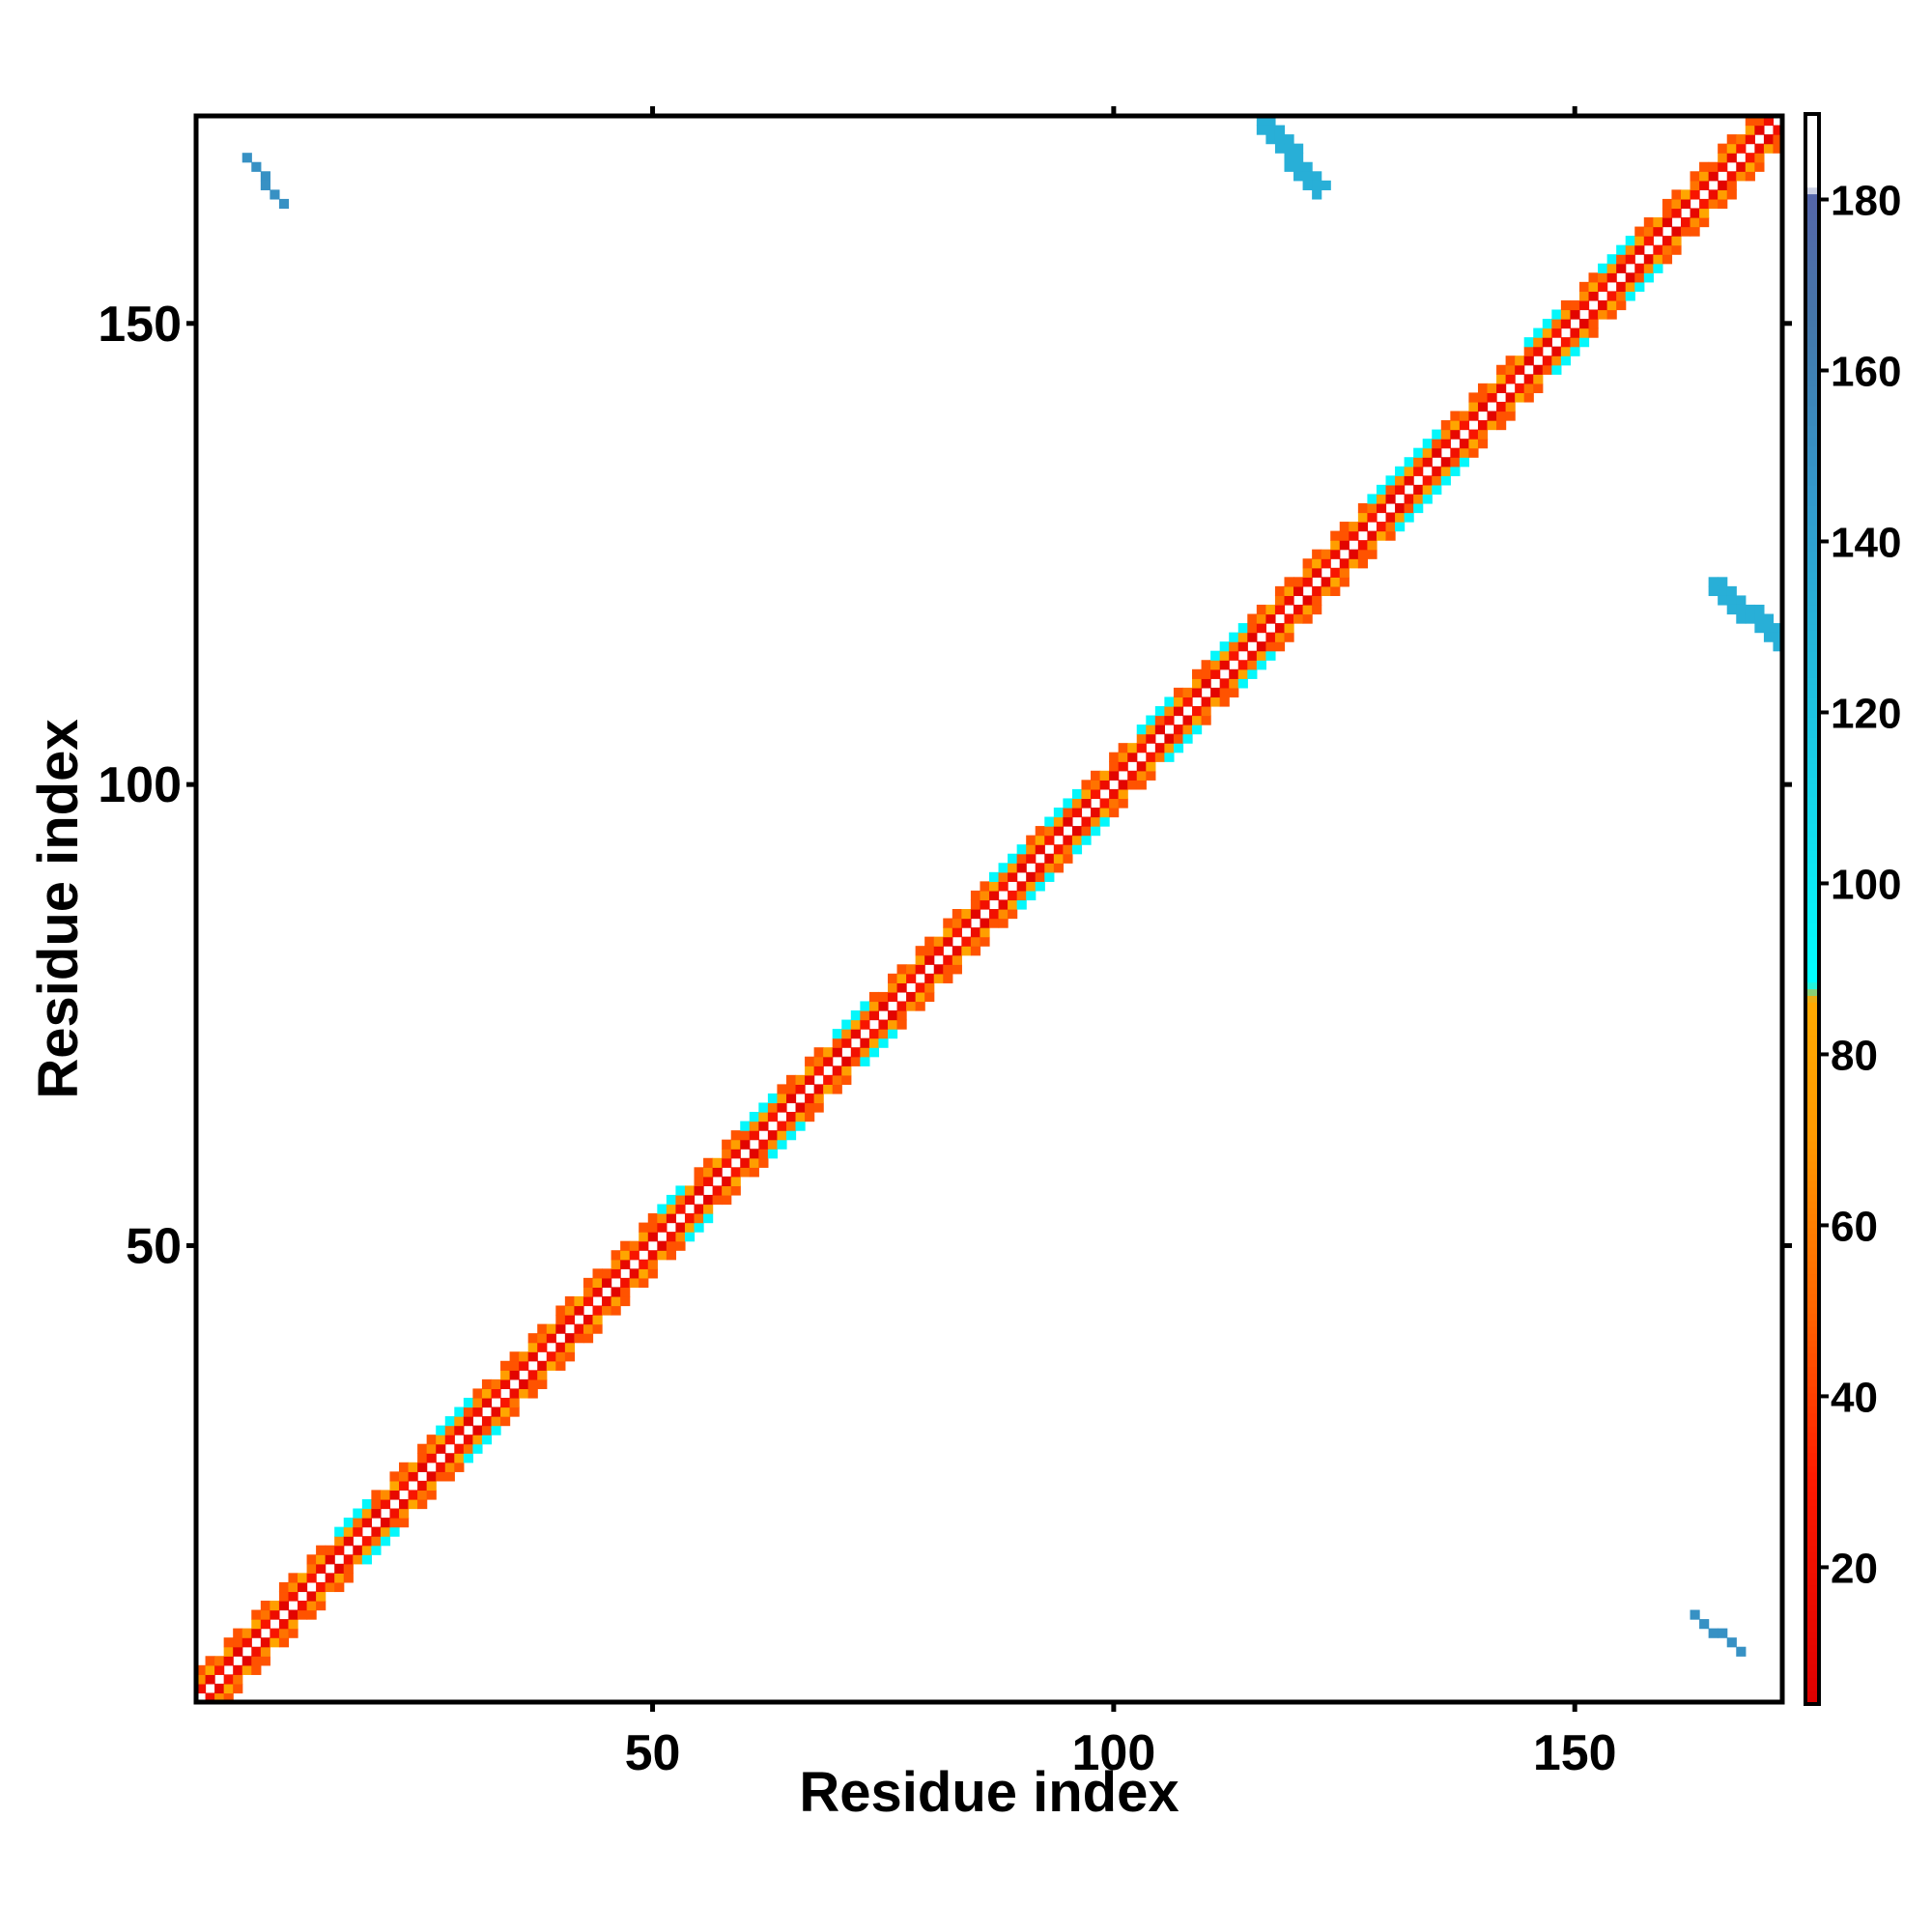 This screenshot has height=1932, width=1932. I want to click on colorbar-tick-label: 140, so click(1866, 542).